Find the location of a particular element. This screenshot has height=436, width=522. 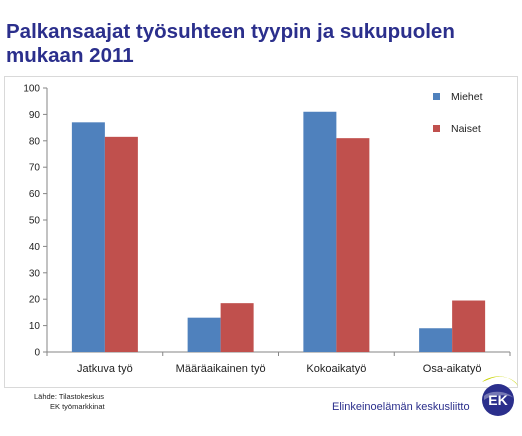

y-tick-label: 70 is located at coordinates (35, 168).